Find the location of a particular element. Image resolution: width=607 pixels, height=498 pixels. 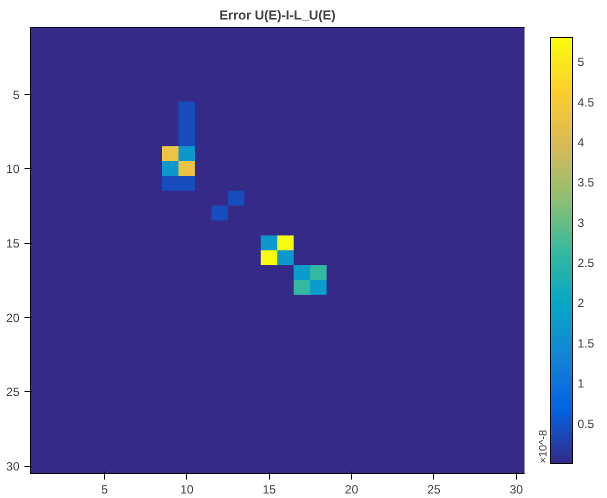

color-bar-label: 0.5 is located at coordinates (586, 423).